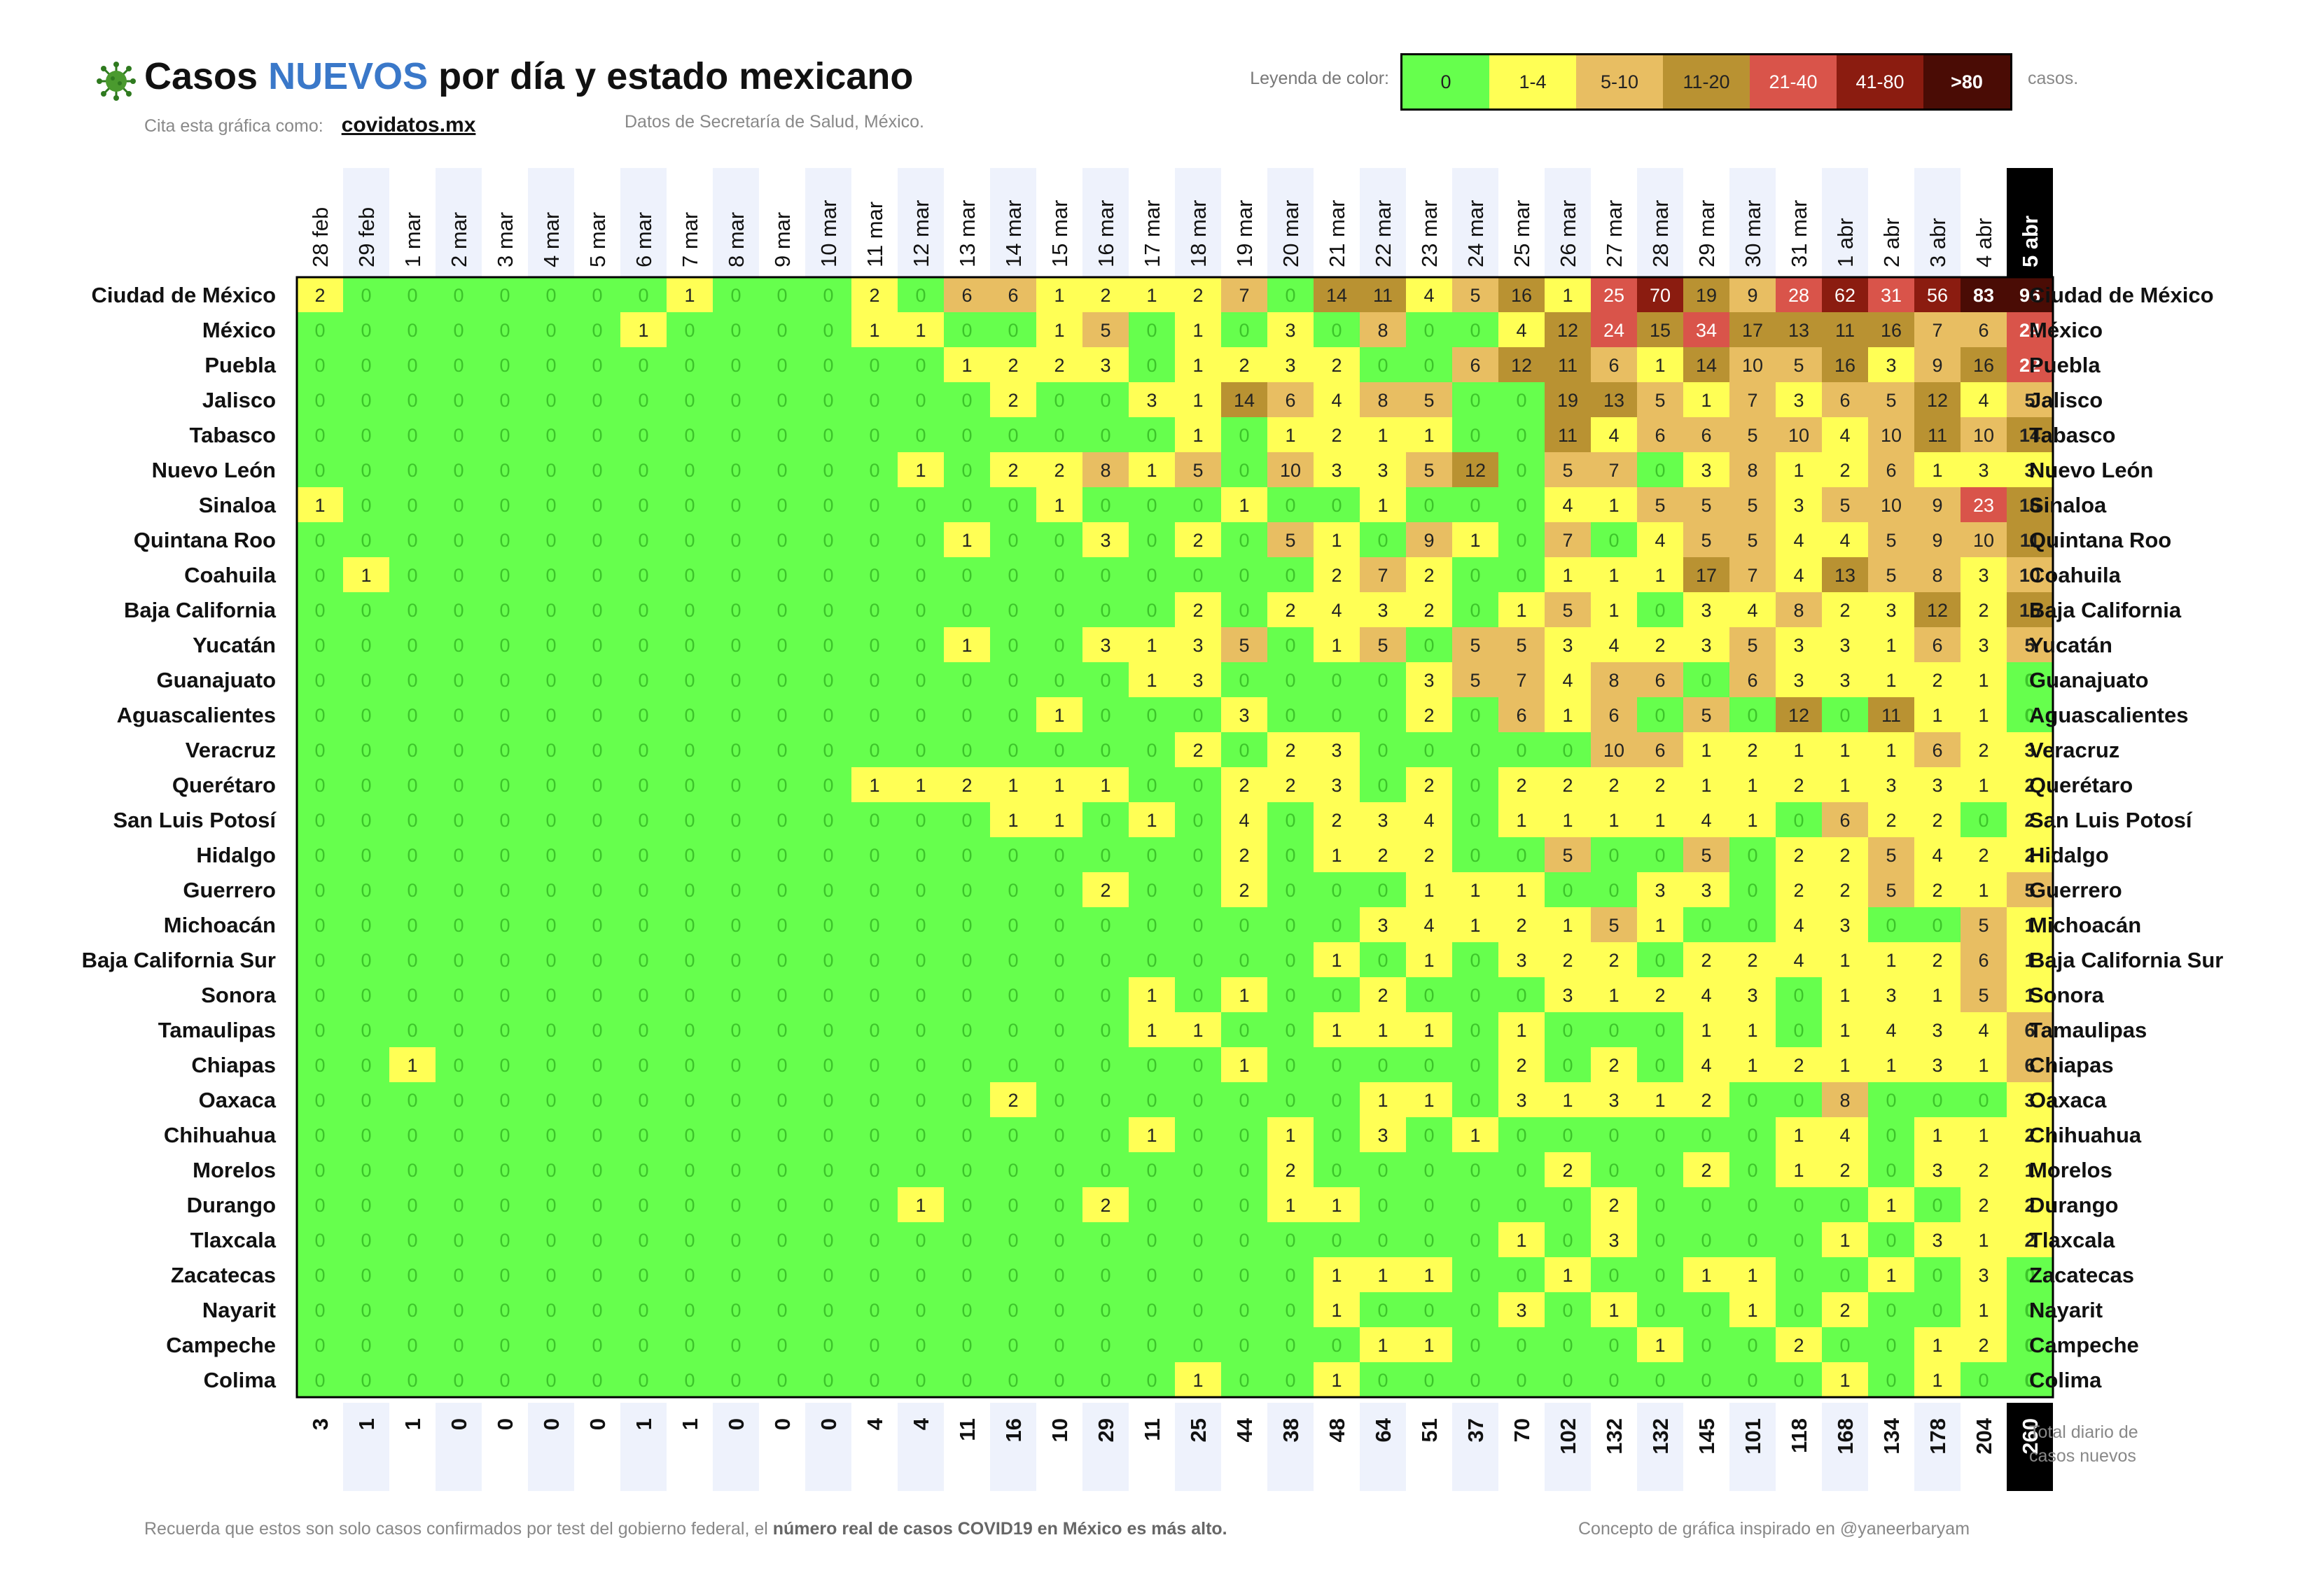 The width and height of the screenshot is (2298, 1596). Describe the element at coordinates (1291, 233) in the screenshot. I see `date-label: 20 mar` at that location.